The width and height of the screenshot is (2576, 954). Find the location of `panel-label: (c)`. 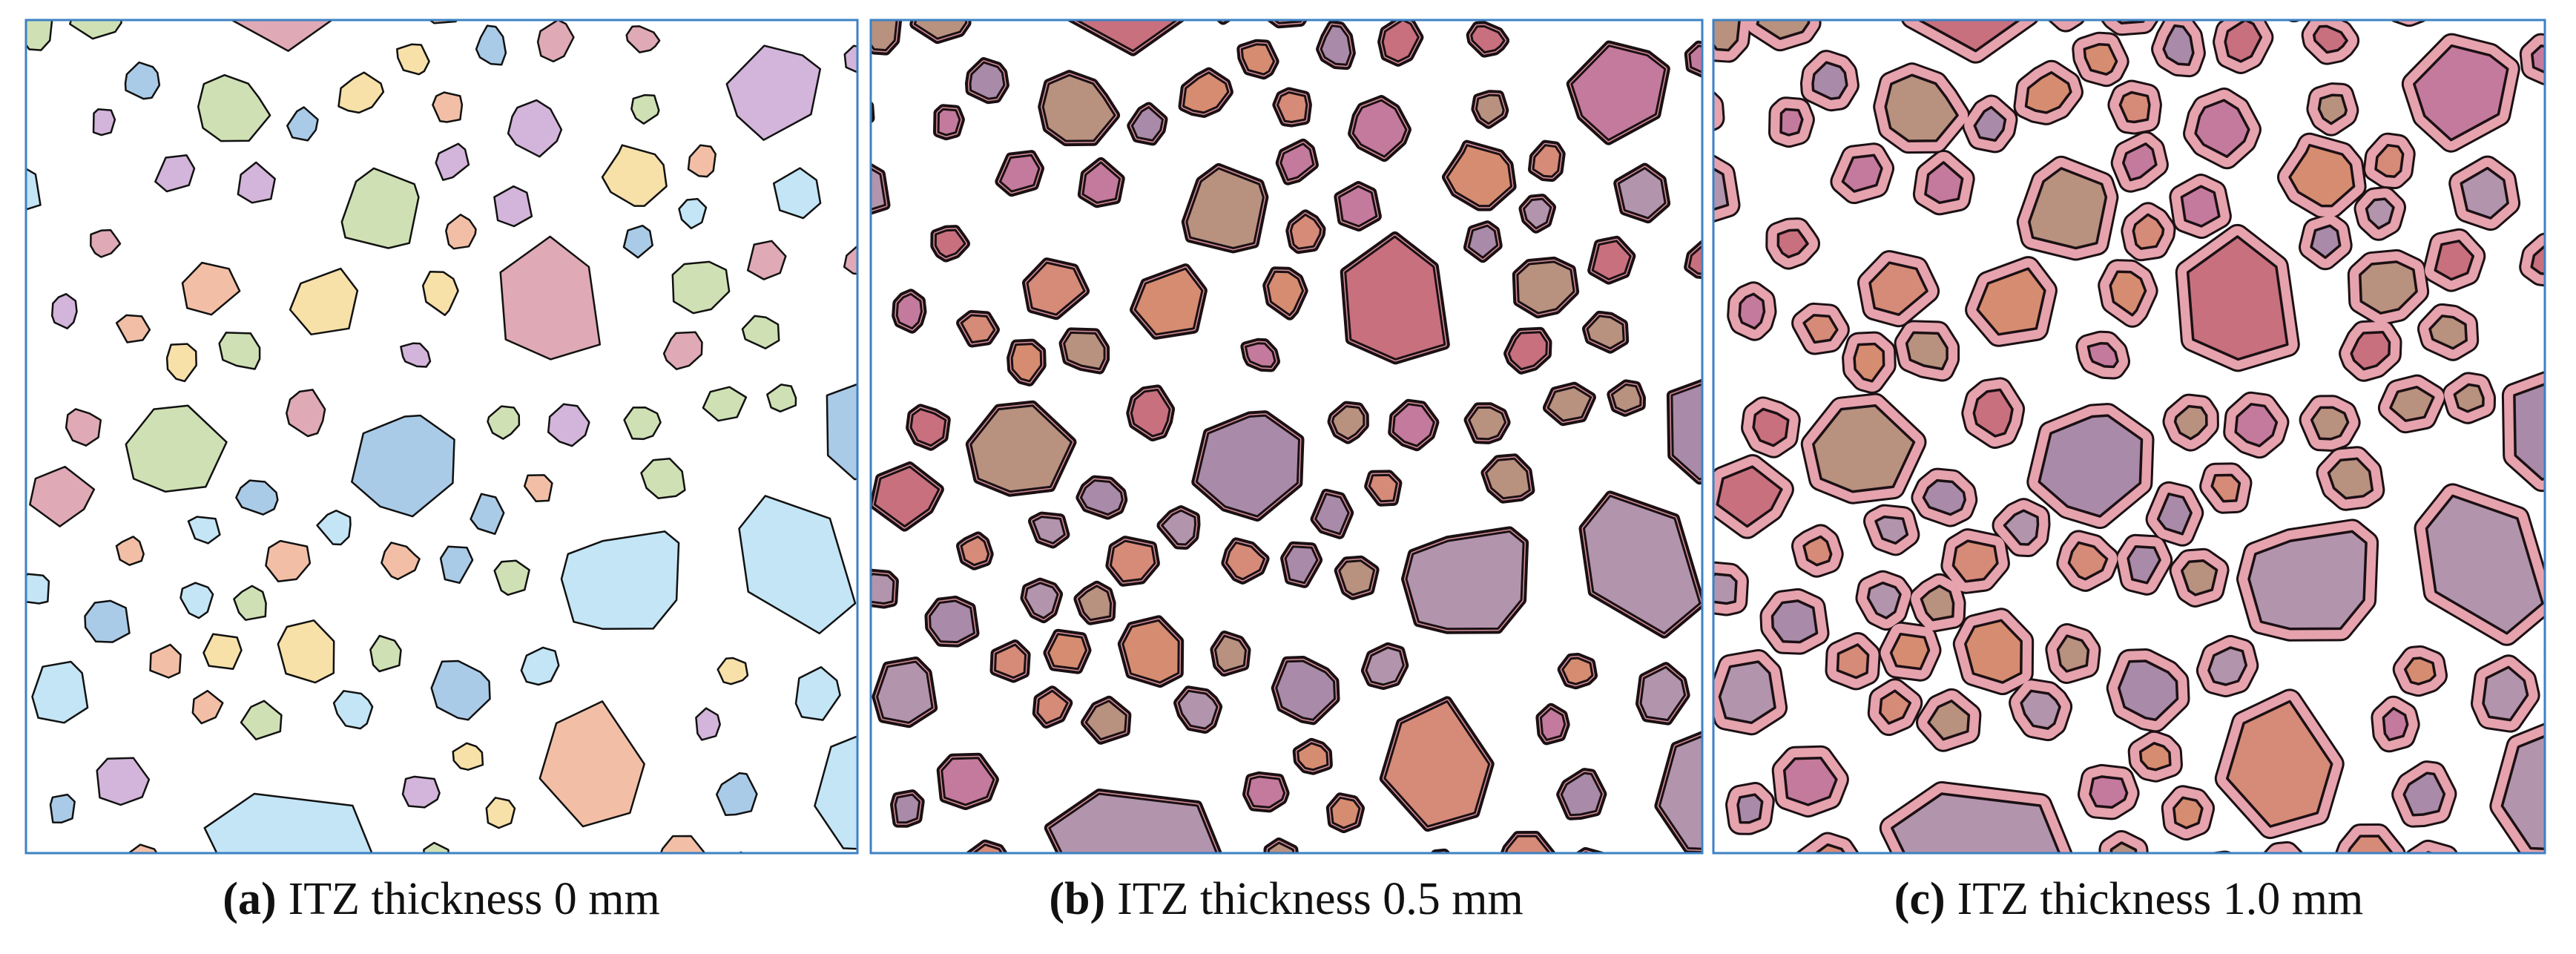

panel-label: (c) is located at coordinates (1920, 899).